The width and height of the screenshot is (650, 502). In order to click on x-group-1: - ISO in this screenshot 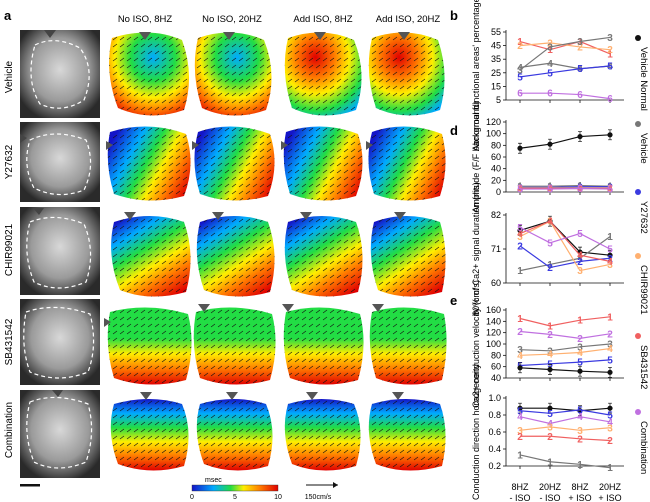, I will do `click(519, 497)`.